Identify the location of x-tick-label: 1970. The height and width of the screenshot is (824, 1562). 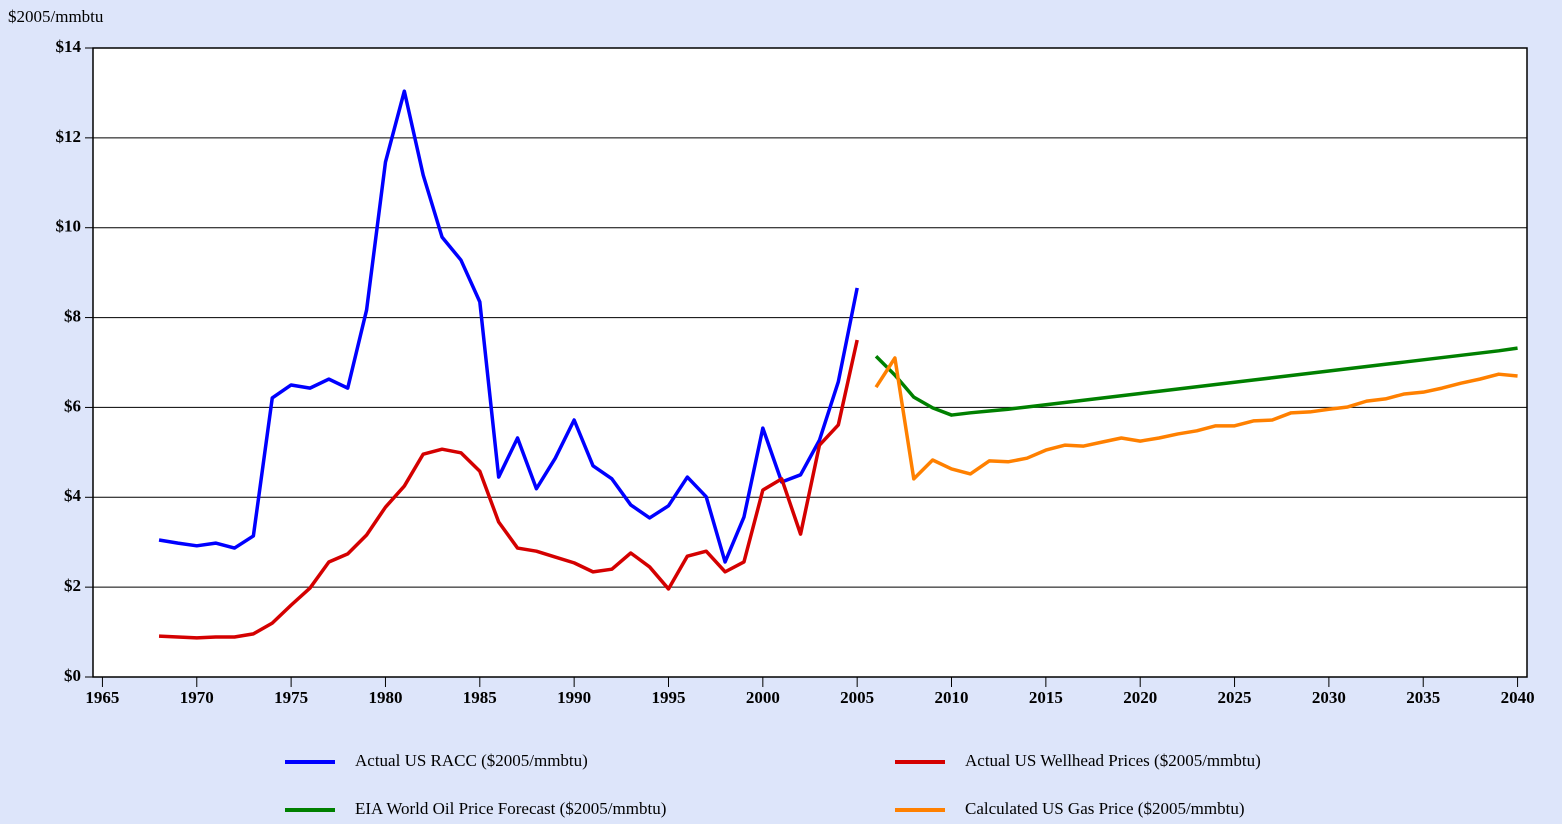
(197, 697).